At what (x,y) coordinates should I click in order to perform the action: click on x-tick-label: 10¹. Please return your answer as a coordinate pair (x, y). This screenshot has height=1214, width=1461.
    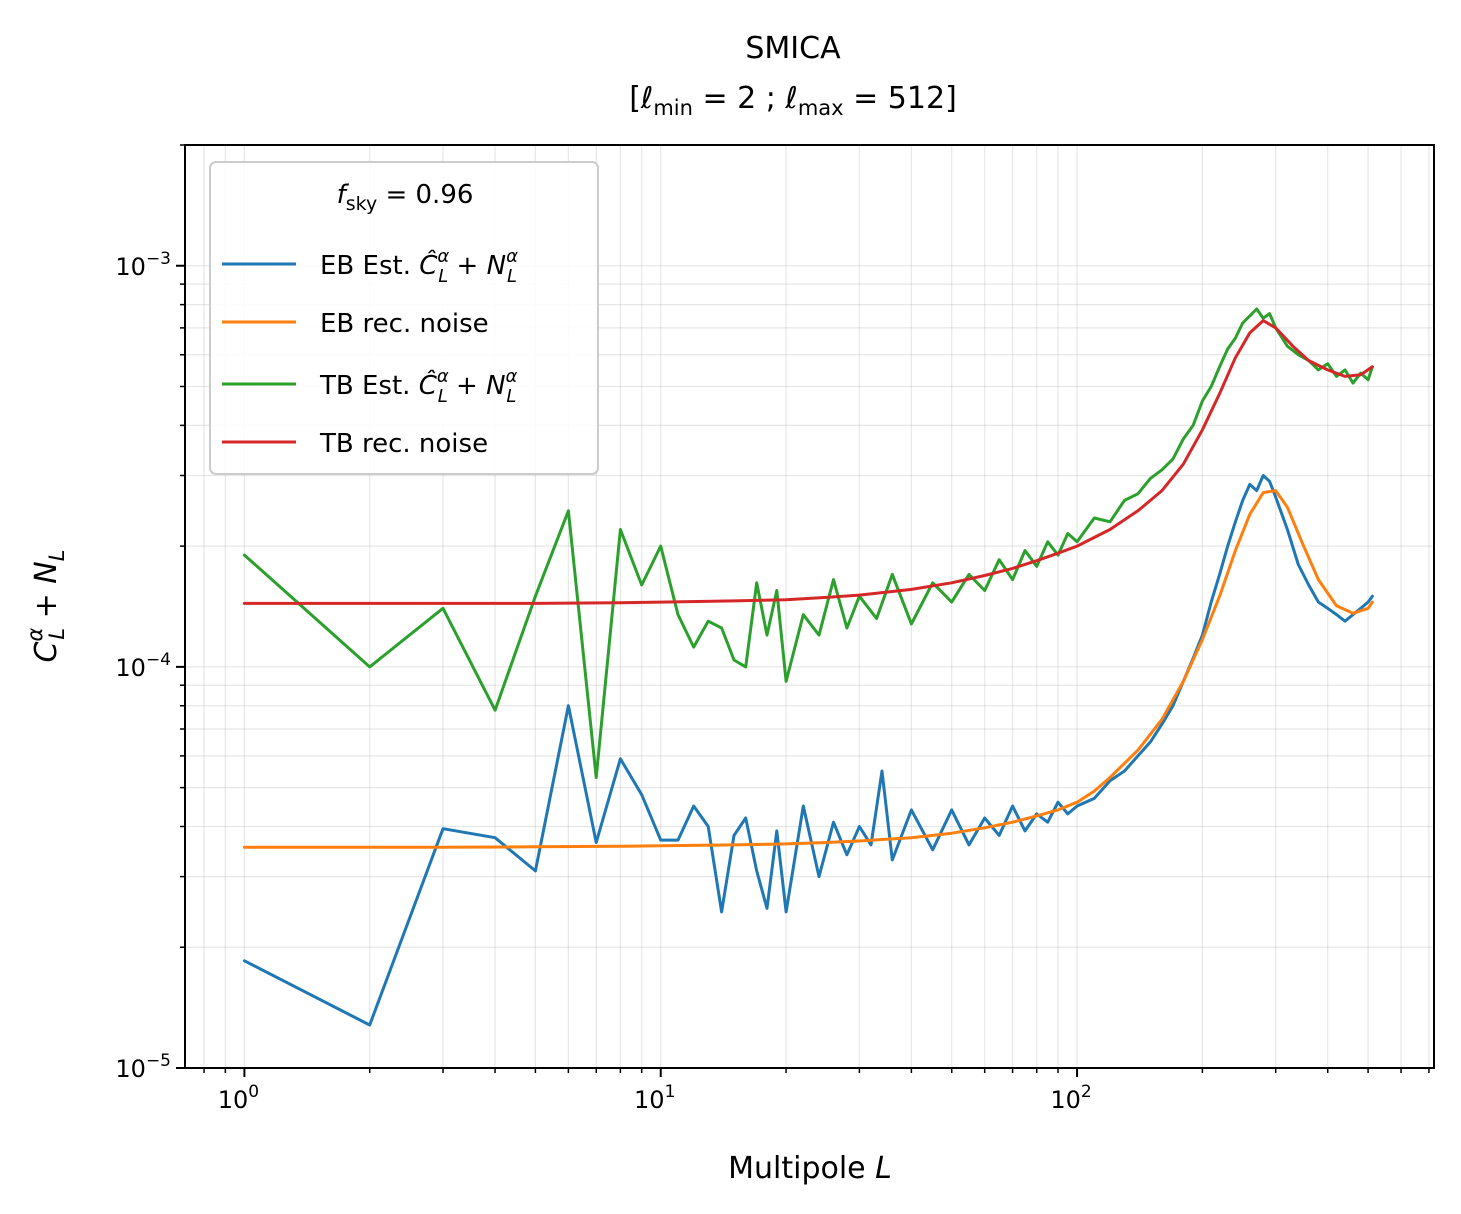
    Looking at the image, I should click on (654, 1098).